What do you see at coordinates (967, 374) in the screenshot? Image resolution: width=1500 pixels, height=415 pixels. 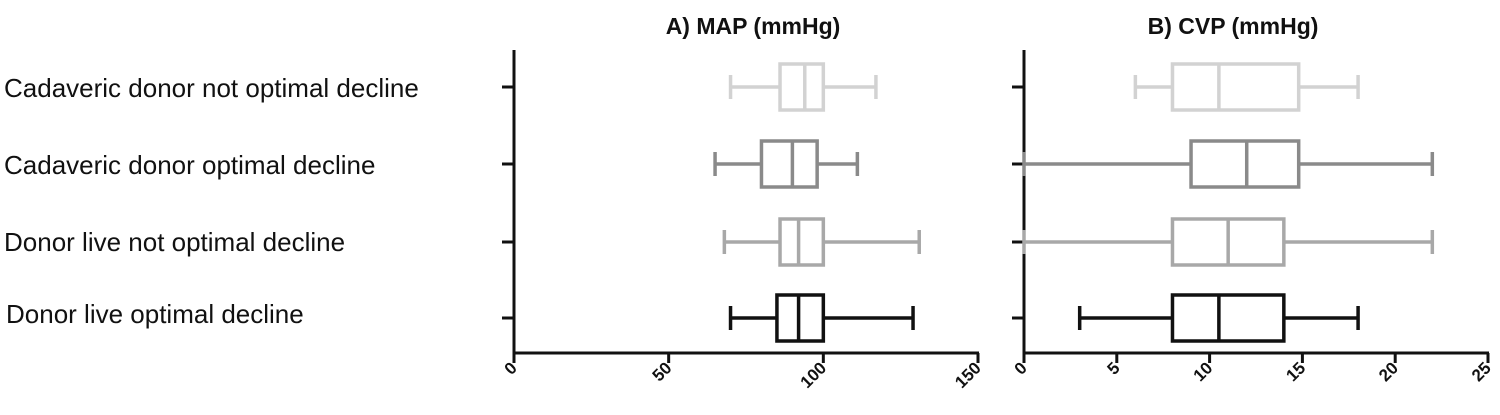 I see `x-tick-label-map-3: 150` at bounding box center [967, 374].